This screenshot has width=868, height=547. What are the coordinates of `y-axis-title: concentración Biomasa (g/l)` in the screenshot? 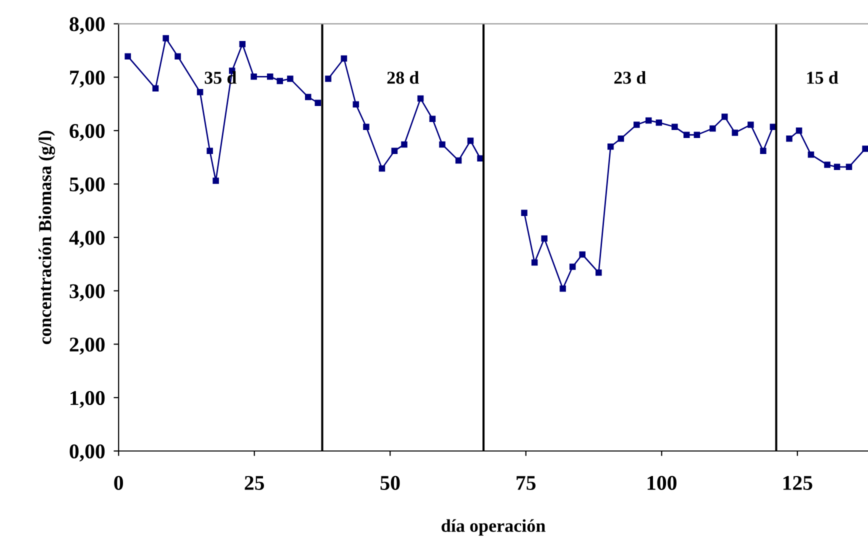 It's located at (47, 237).